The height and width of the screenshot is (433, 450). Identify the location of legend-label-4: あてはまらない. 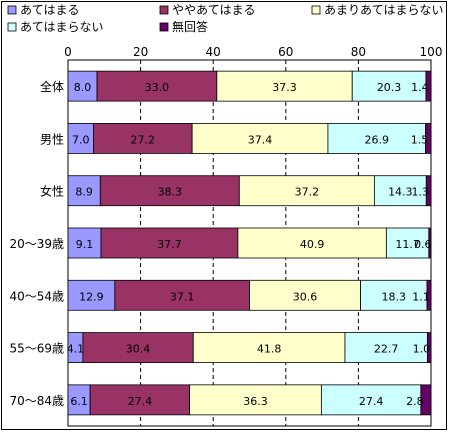
(62, 27).